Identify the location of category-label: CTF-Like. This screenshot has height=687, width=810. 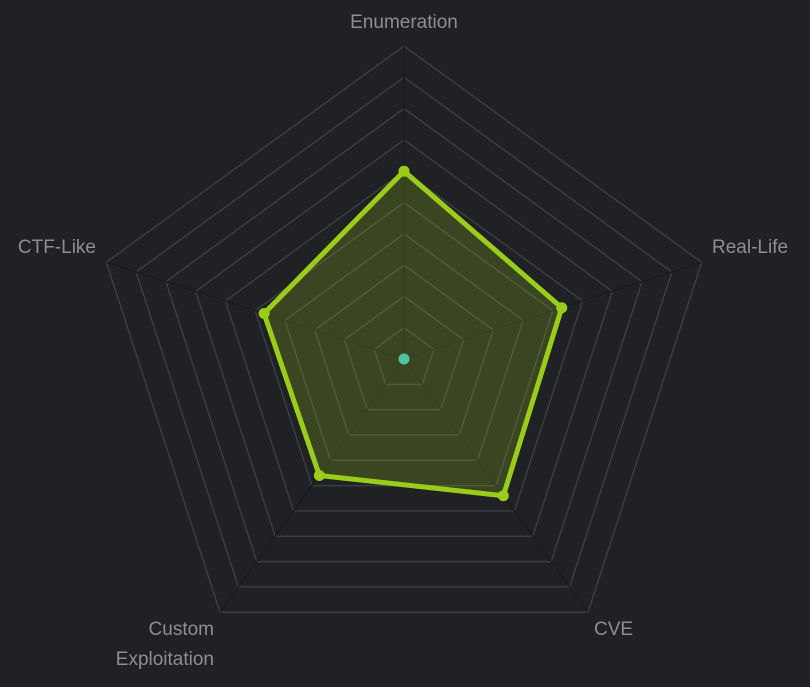
(56, 247).